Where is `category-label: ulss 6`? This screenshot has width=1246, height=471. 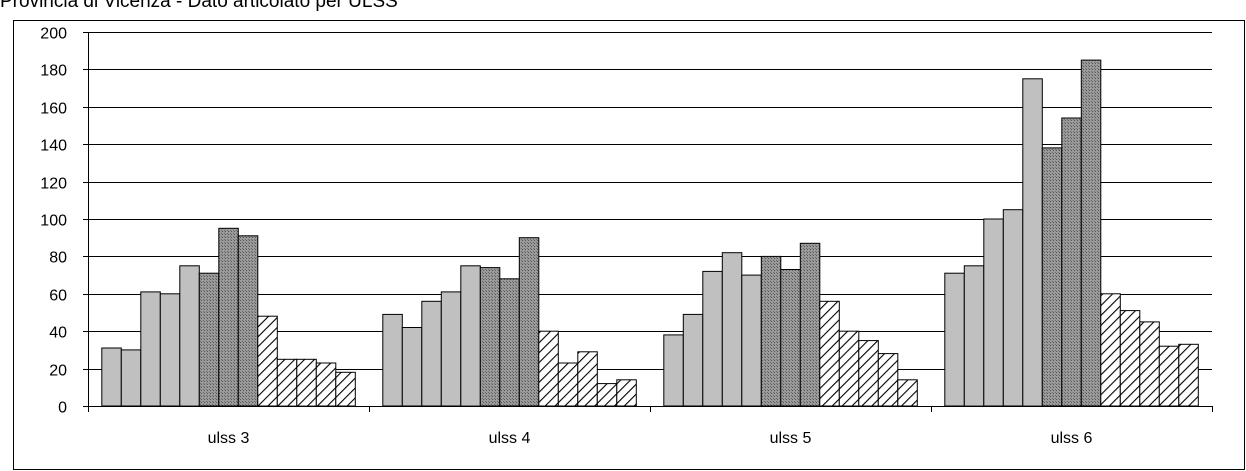
category-label: ulss 6 is located at coordinates (1072, 438).